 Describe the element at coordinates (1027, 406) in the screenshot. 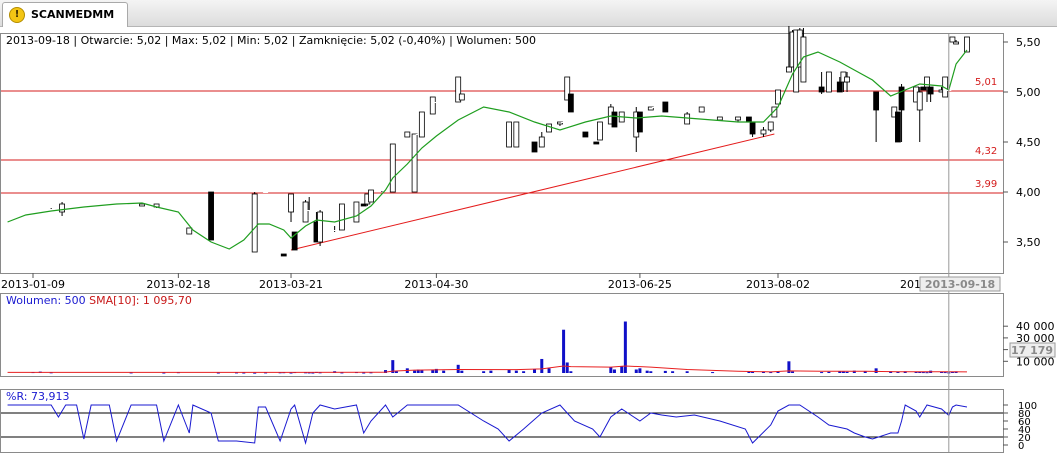

I see `wr-tick-label: 100` at that location.